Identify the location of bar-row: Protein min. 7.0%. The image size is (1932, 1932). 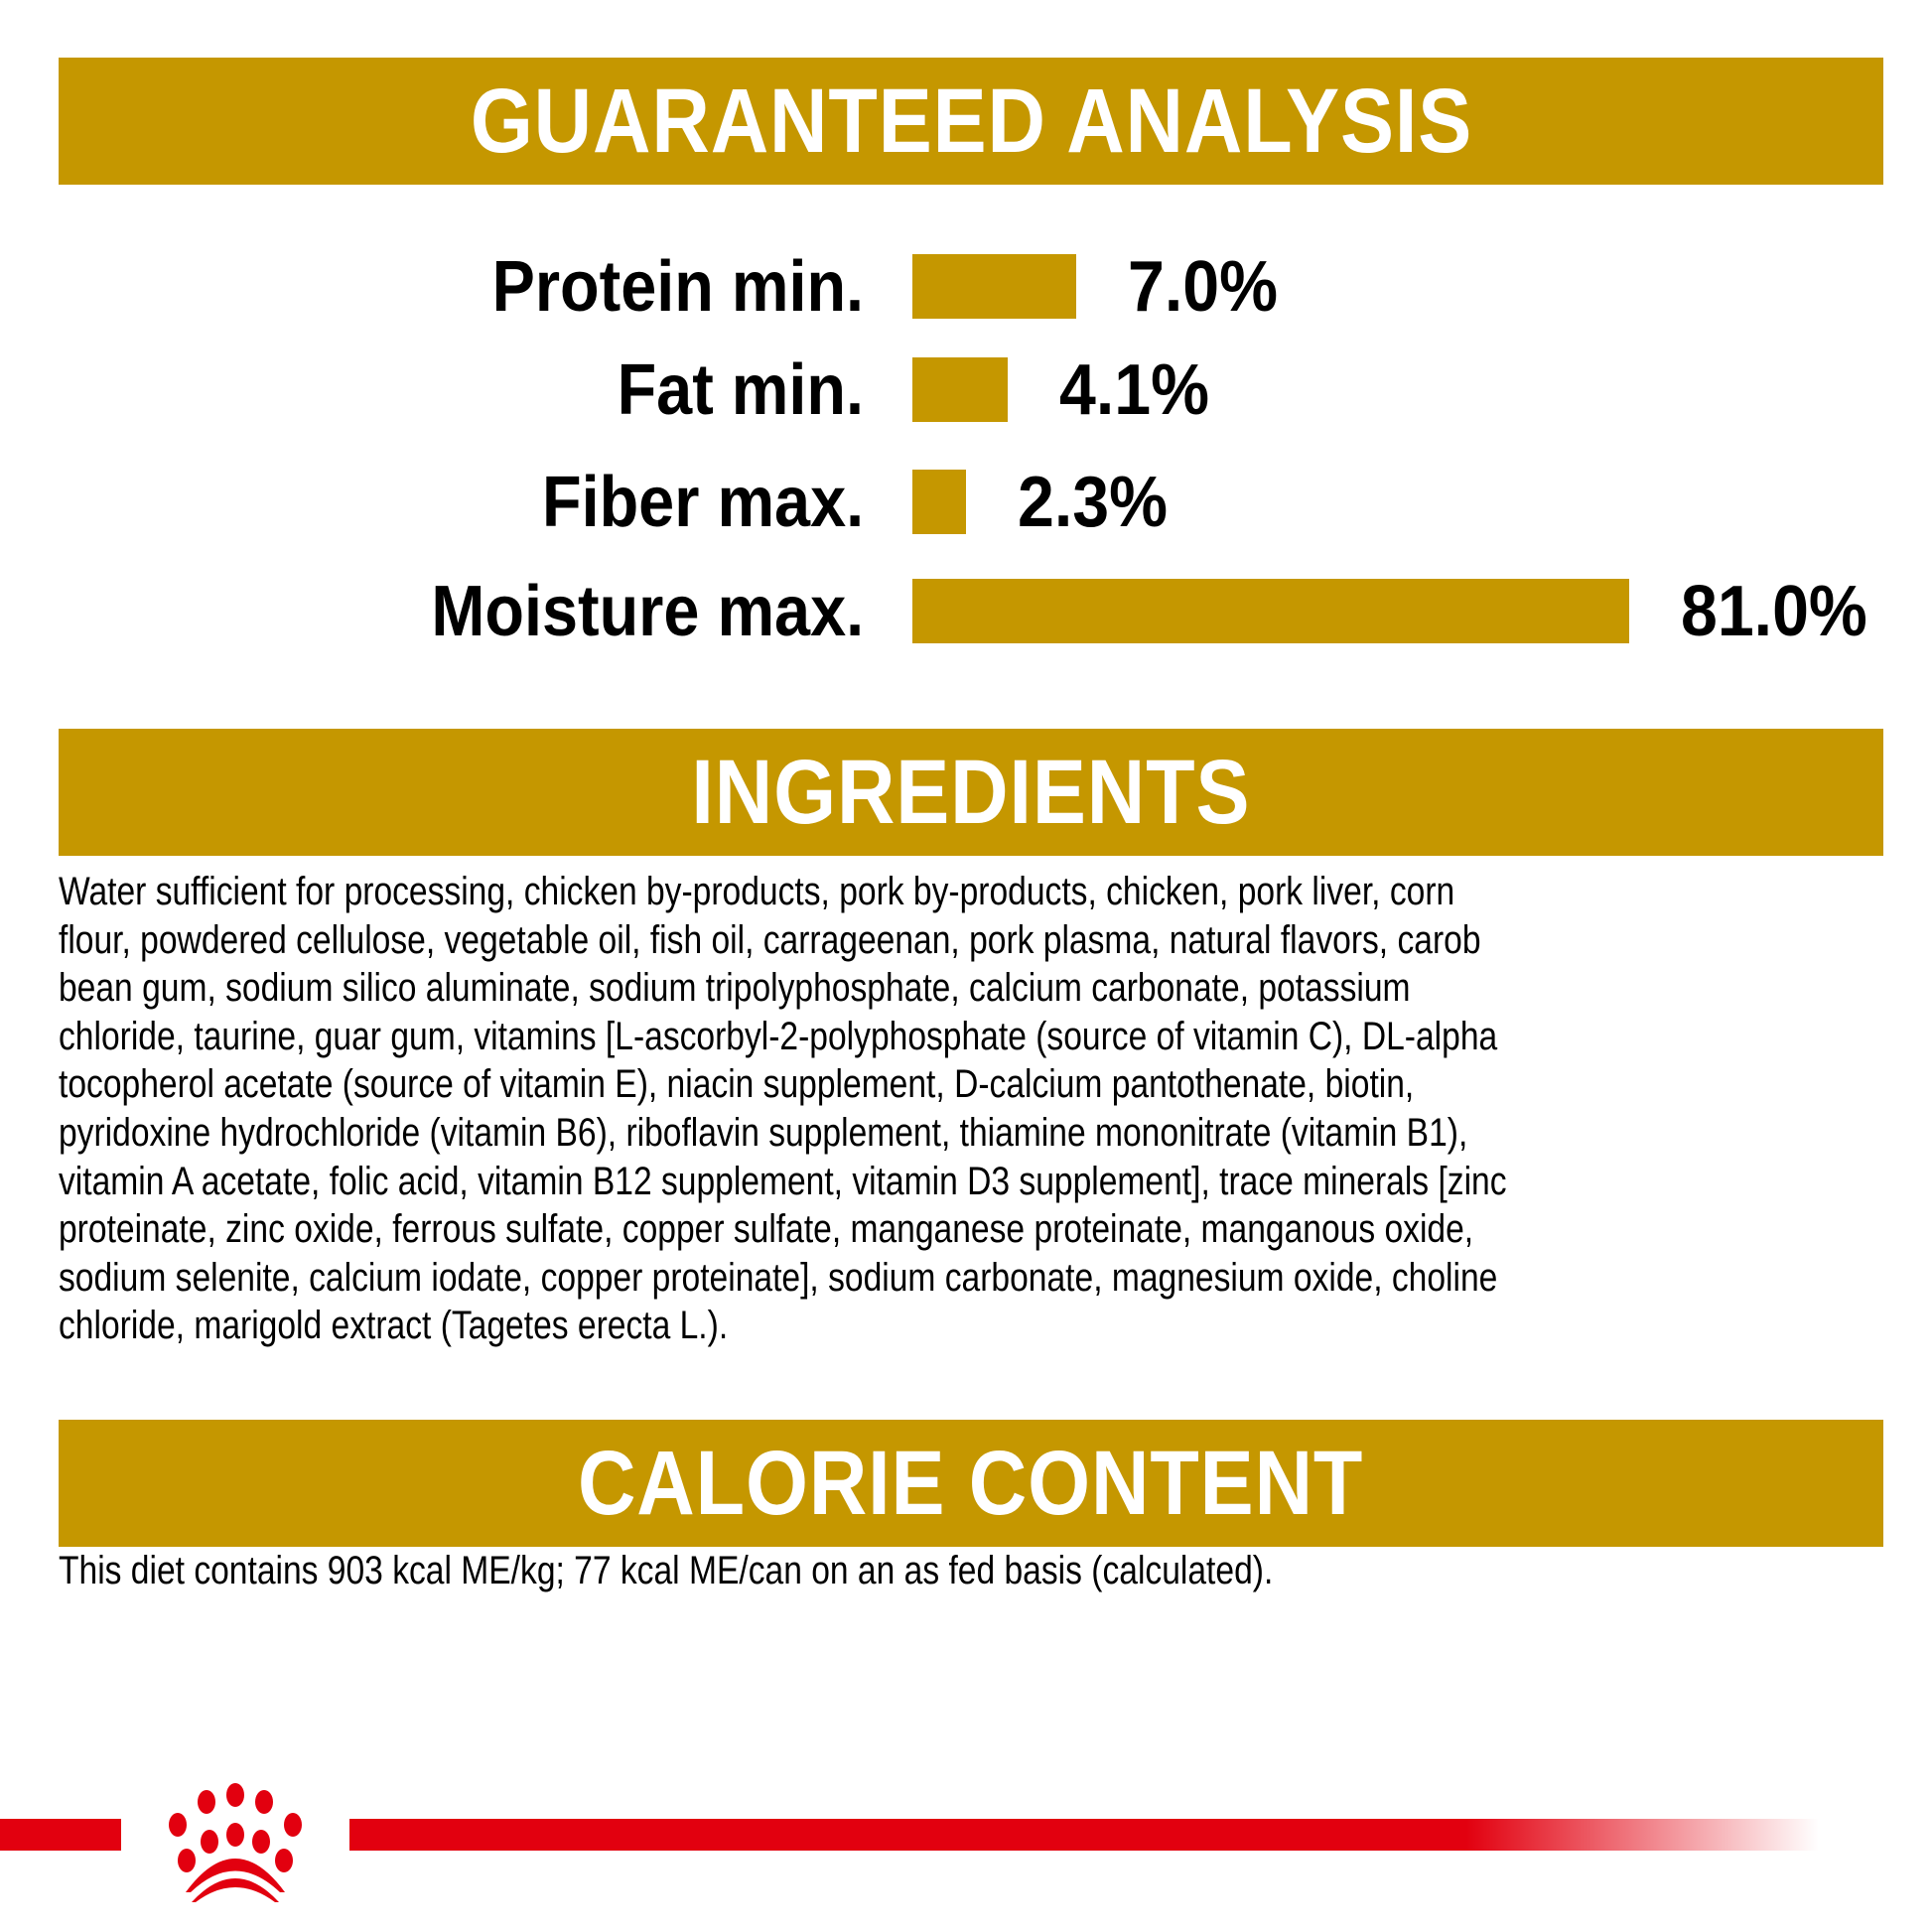
(966, 287).